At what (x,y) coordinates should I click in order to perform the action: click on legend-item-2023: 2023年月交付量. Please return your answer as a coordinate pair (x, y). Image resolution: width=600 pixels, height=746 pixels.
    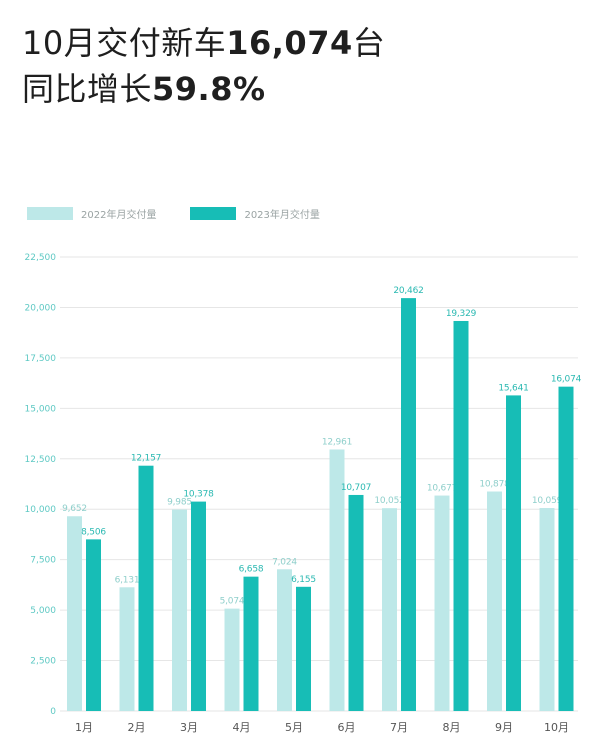
    Looking at the image, I should click on (255, 213).